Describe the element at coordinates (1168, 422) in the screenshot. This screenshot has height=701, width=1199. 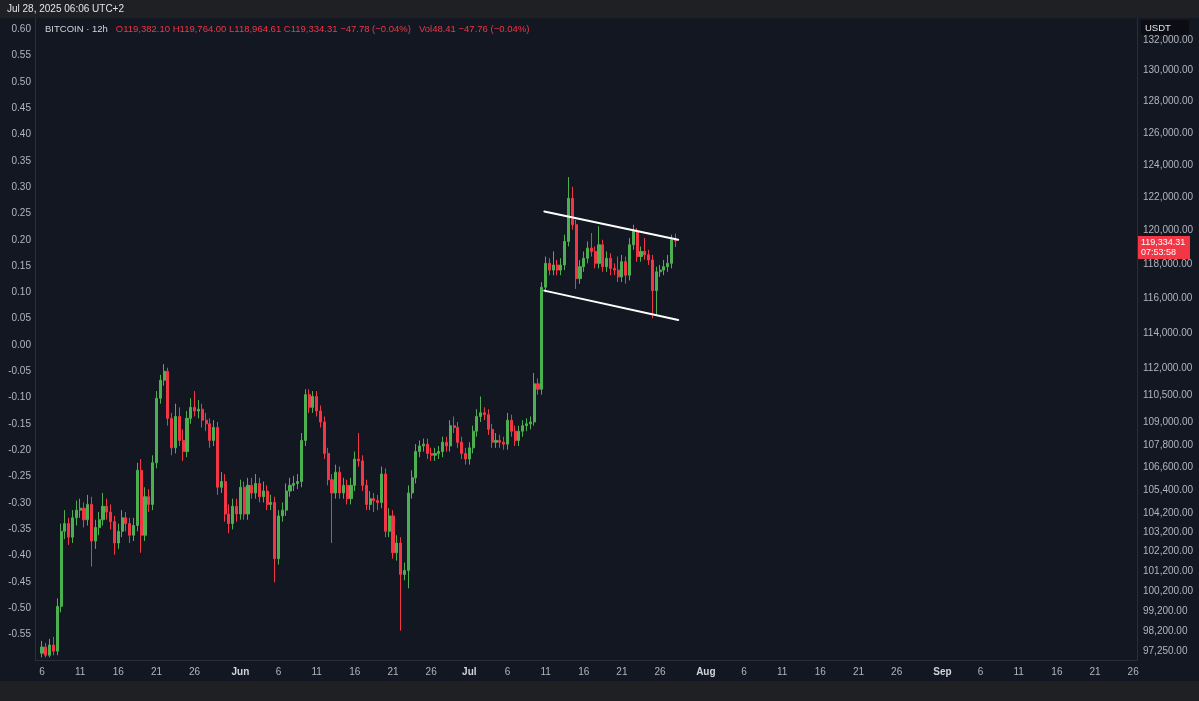
I see `y2-tick-label: 109,000.00` at that location.